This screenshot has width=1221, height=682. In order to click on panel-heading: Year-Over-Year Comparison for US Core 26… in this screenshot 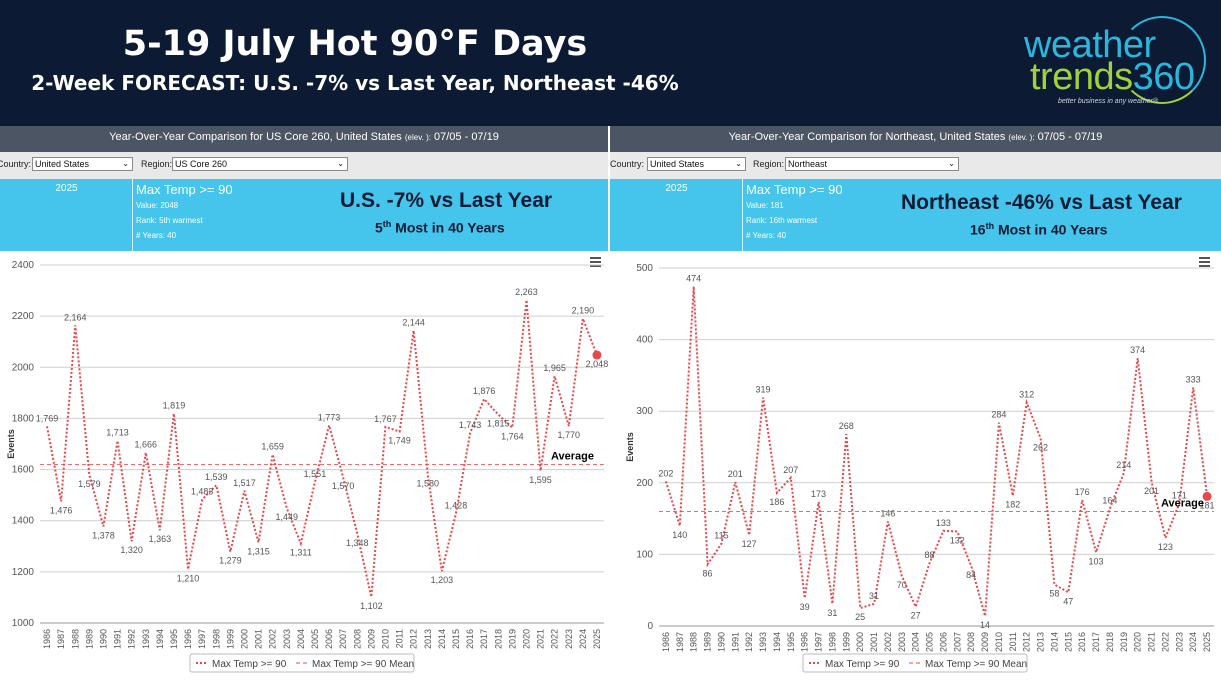, I will do `click(304, 139)`.